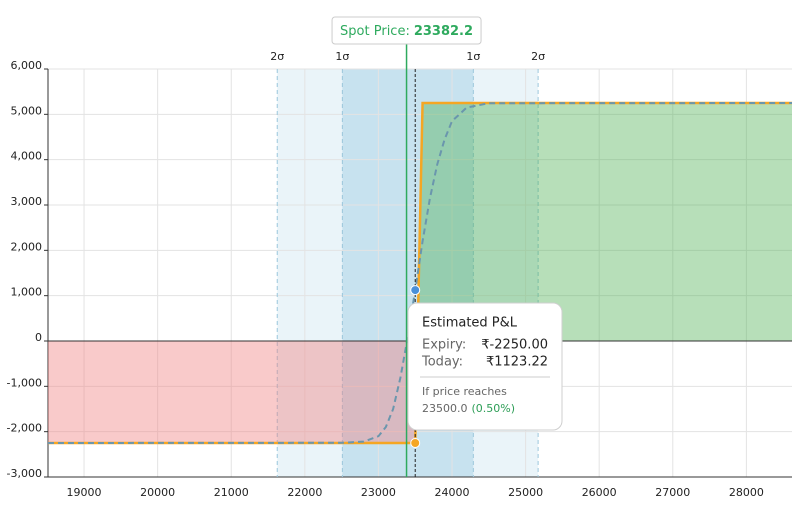 This screenshot has height=521, width=800. I want to click on hover-today-point, so click(415, 290).